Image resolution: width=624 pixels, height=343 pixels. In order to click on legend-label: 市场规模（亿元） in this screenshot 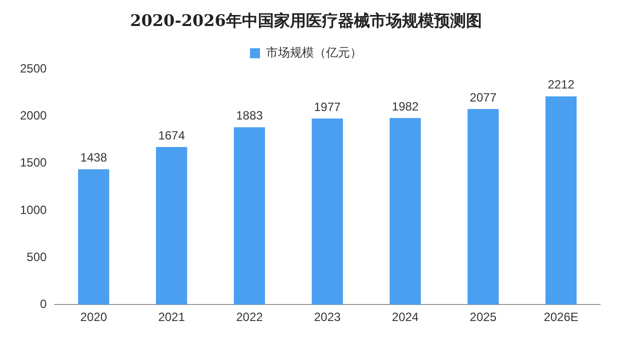, I will do `click(314, 52)`.